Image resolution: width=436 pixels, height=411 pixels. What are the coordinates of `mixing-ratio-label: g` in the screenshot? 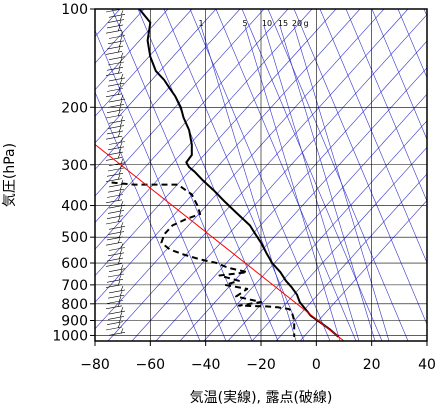 It's located at (305, 23).